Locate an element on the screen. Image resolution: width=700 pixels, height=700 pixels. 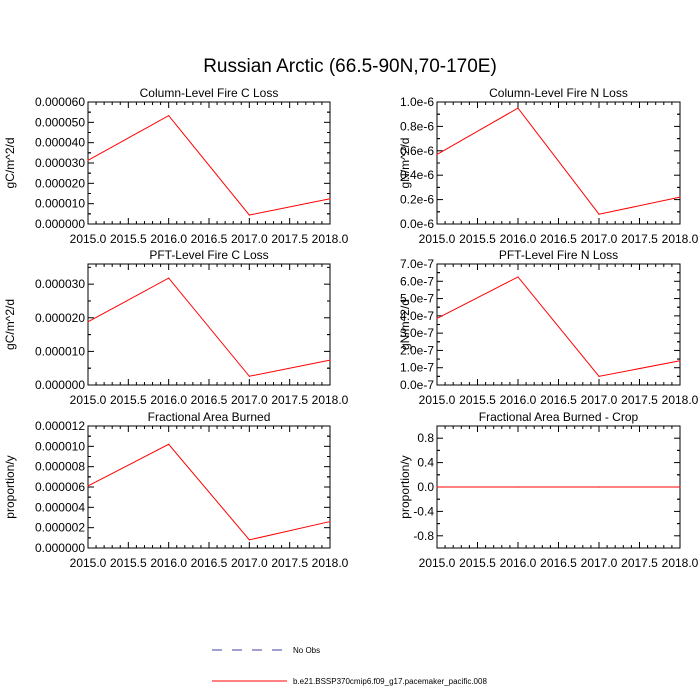
y-tick-label: 0.8 is located at coordinates (425, 438).